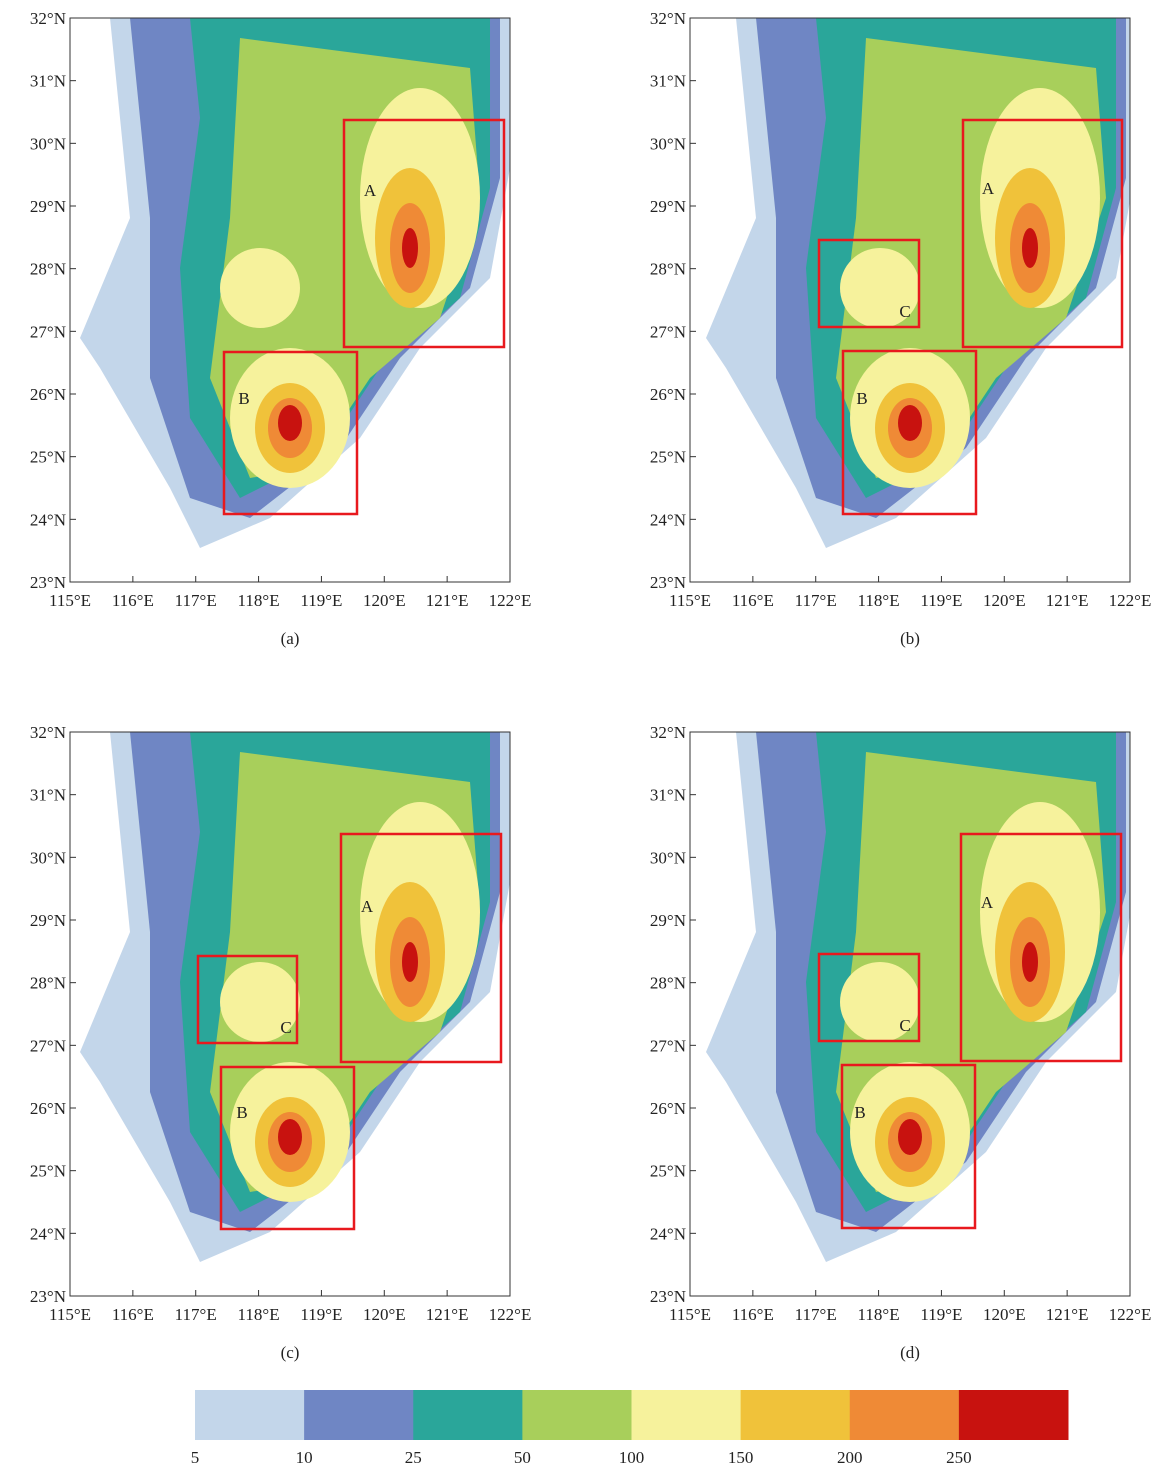 This screenshot has width=1163, height=1478. I want to click on colorbar-tick-label: 10, so click(304, 1457).